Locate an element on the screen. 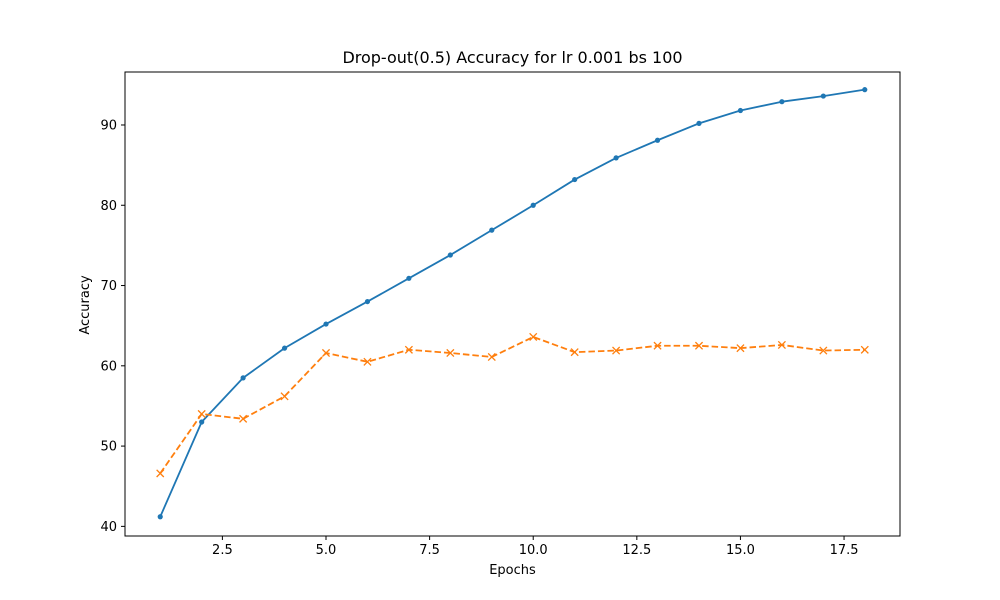 Image resolution: width=1000 pixels, height=600 pixels. y-tick-label: 70 is located at coordinates (108, 286).